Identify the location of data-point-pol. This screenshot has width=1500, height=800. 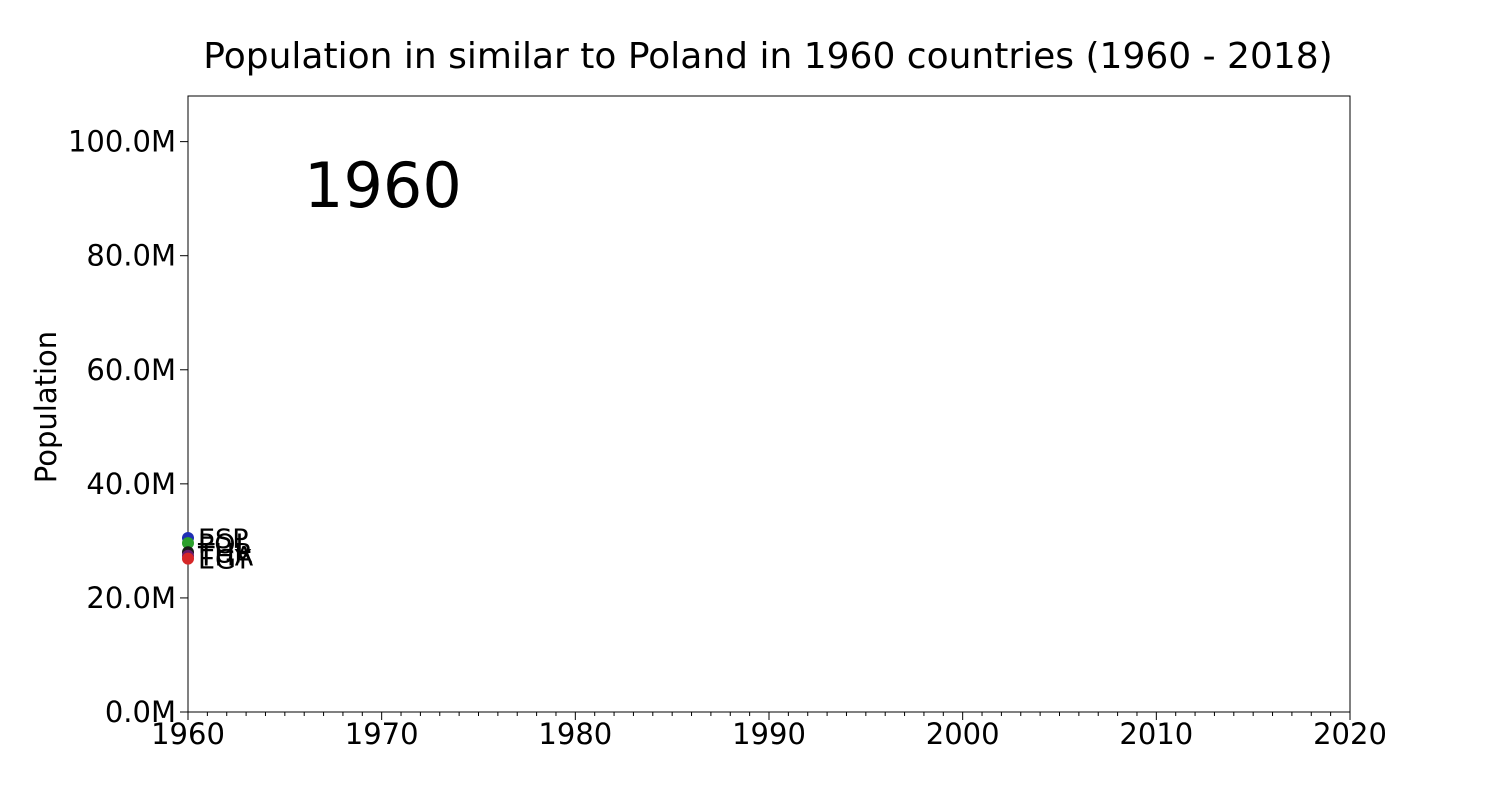
(188, 543).